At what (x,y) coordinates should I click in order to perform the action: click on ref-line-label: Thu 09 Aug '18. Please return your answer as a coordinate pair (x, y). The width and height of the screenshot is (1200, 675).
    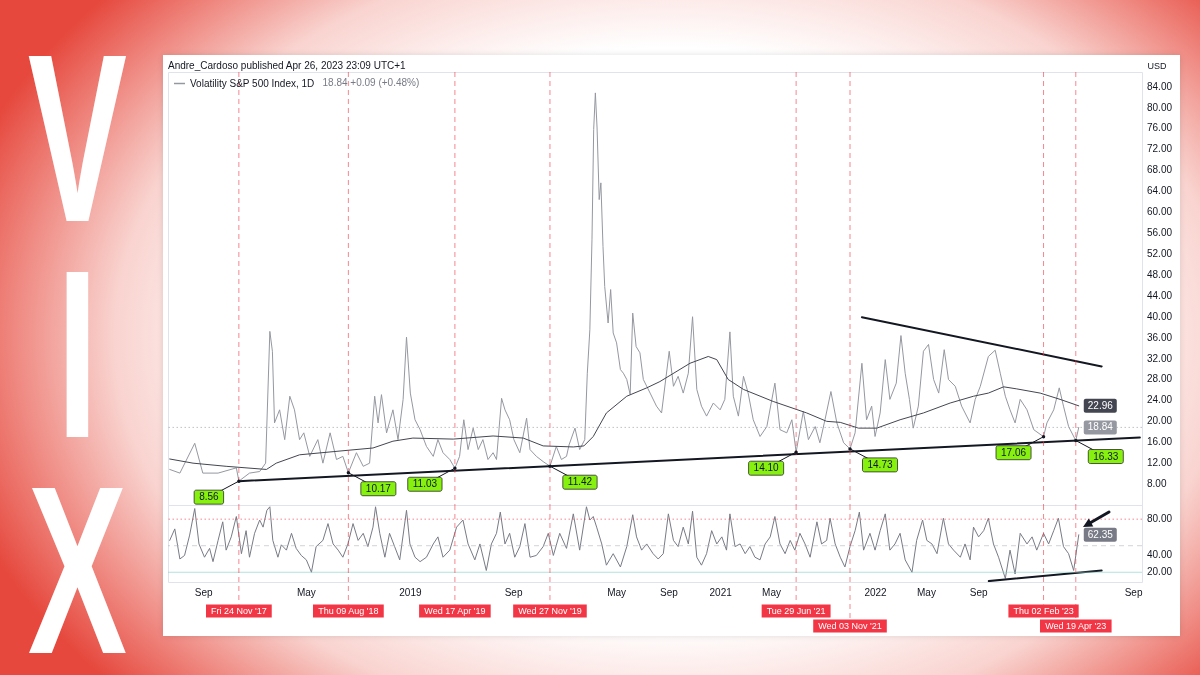
    Looking at the image, I should click on (348, 611).